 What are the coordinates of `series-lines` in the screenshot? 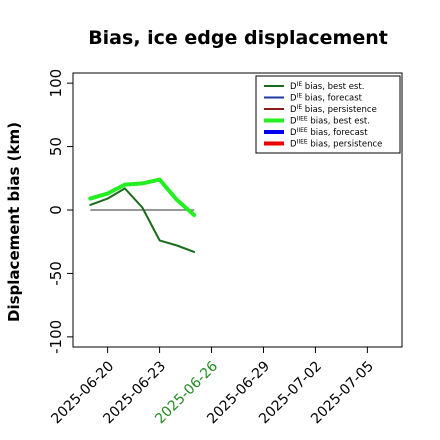 It's located at (142, 215).